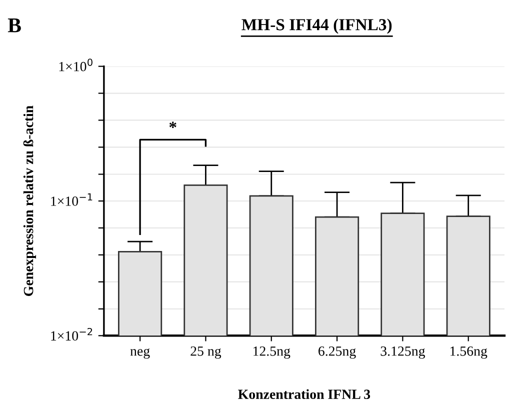  Describe the element at coordinates (206, 352) in the screenshot. I see `x-tick-label: 25 ng` at that location.